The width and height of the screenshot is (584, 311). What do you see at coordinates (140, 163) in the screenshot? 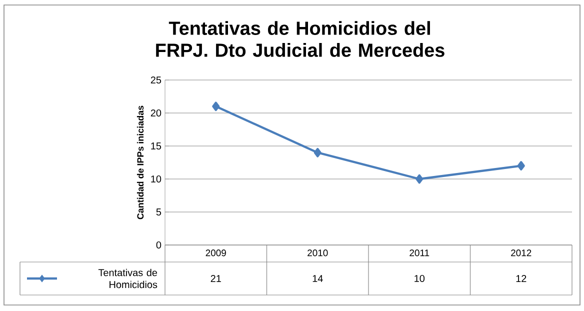
I see `y-axis-title: Cantidad de IPPs iniciadas` at bounding box center [140, 163].